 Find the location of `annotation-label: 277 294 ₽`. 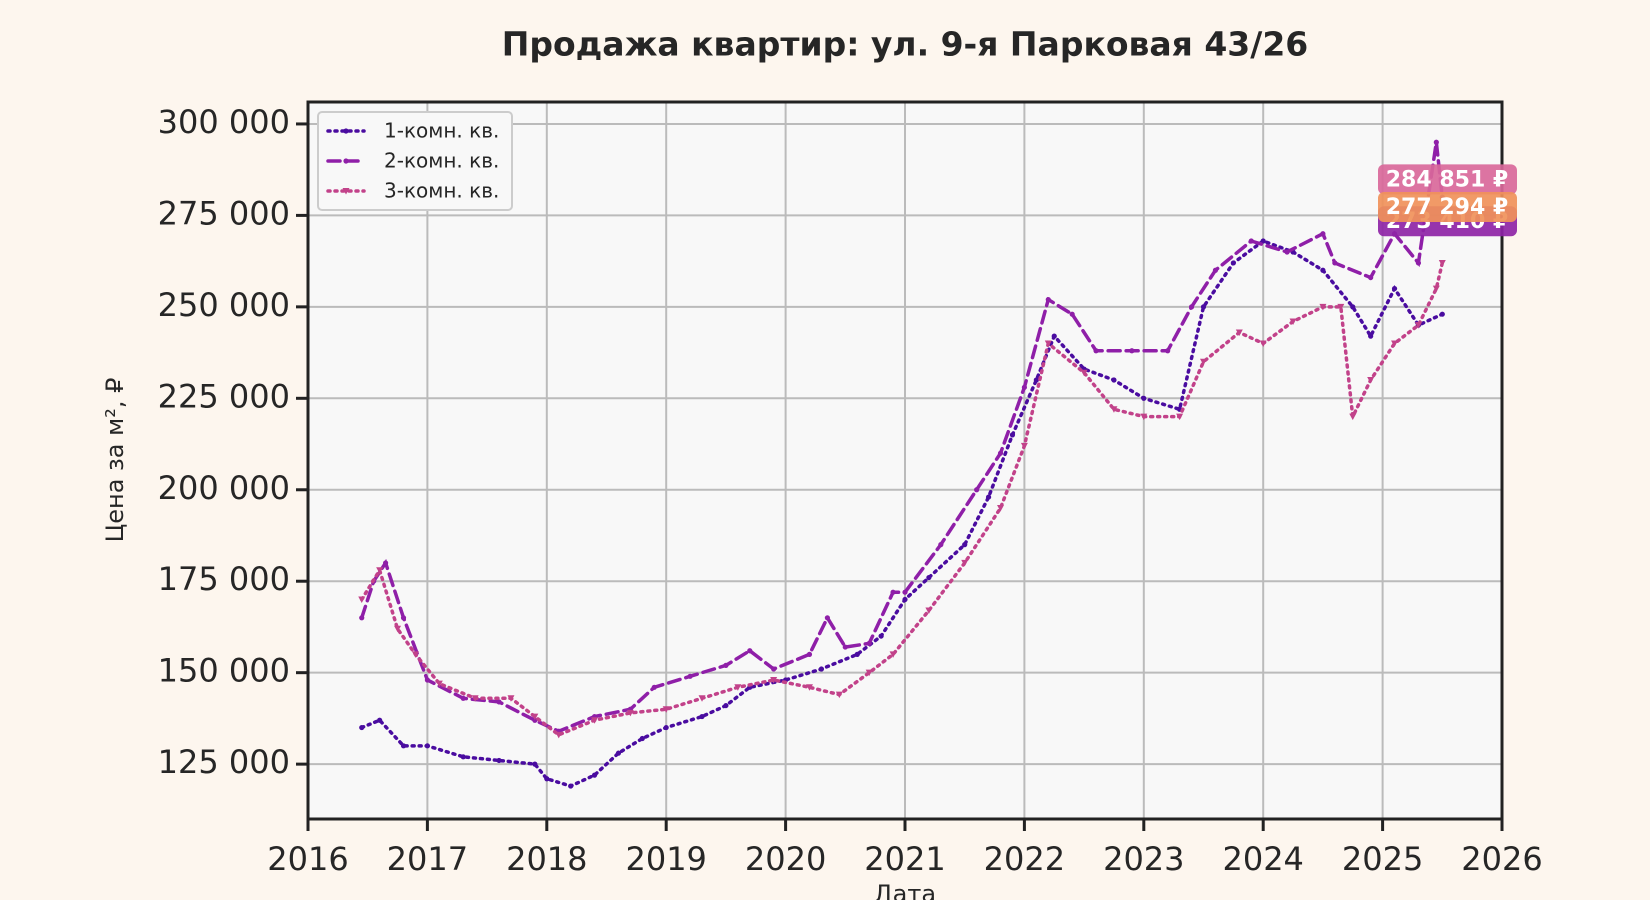

annotation-label: 277 294 ₽ is located at coordinates (1447, 207).